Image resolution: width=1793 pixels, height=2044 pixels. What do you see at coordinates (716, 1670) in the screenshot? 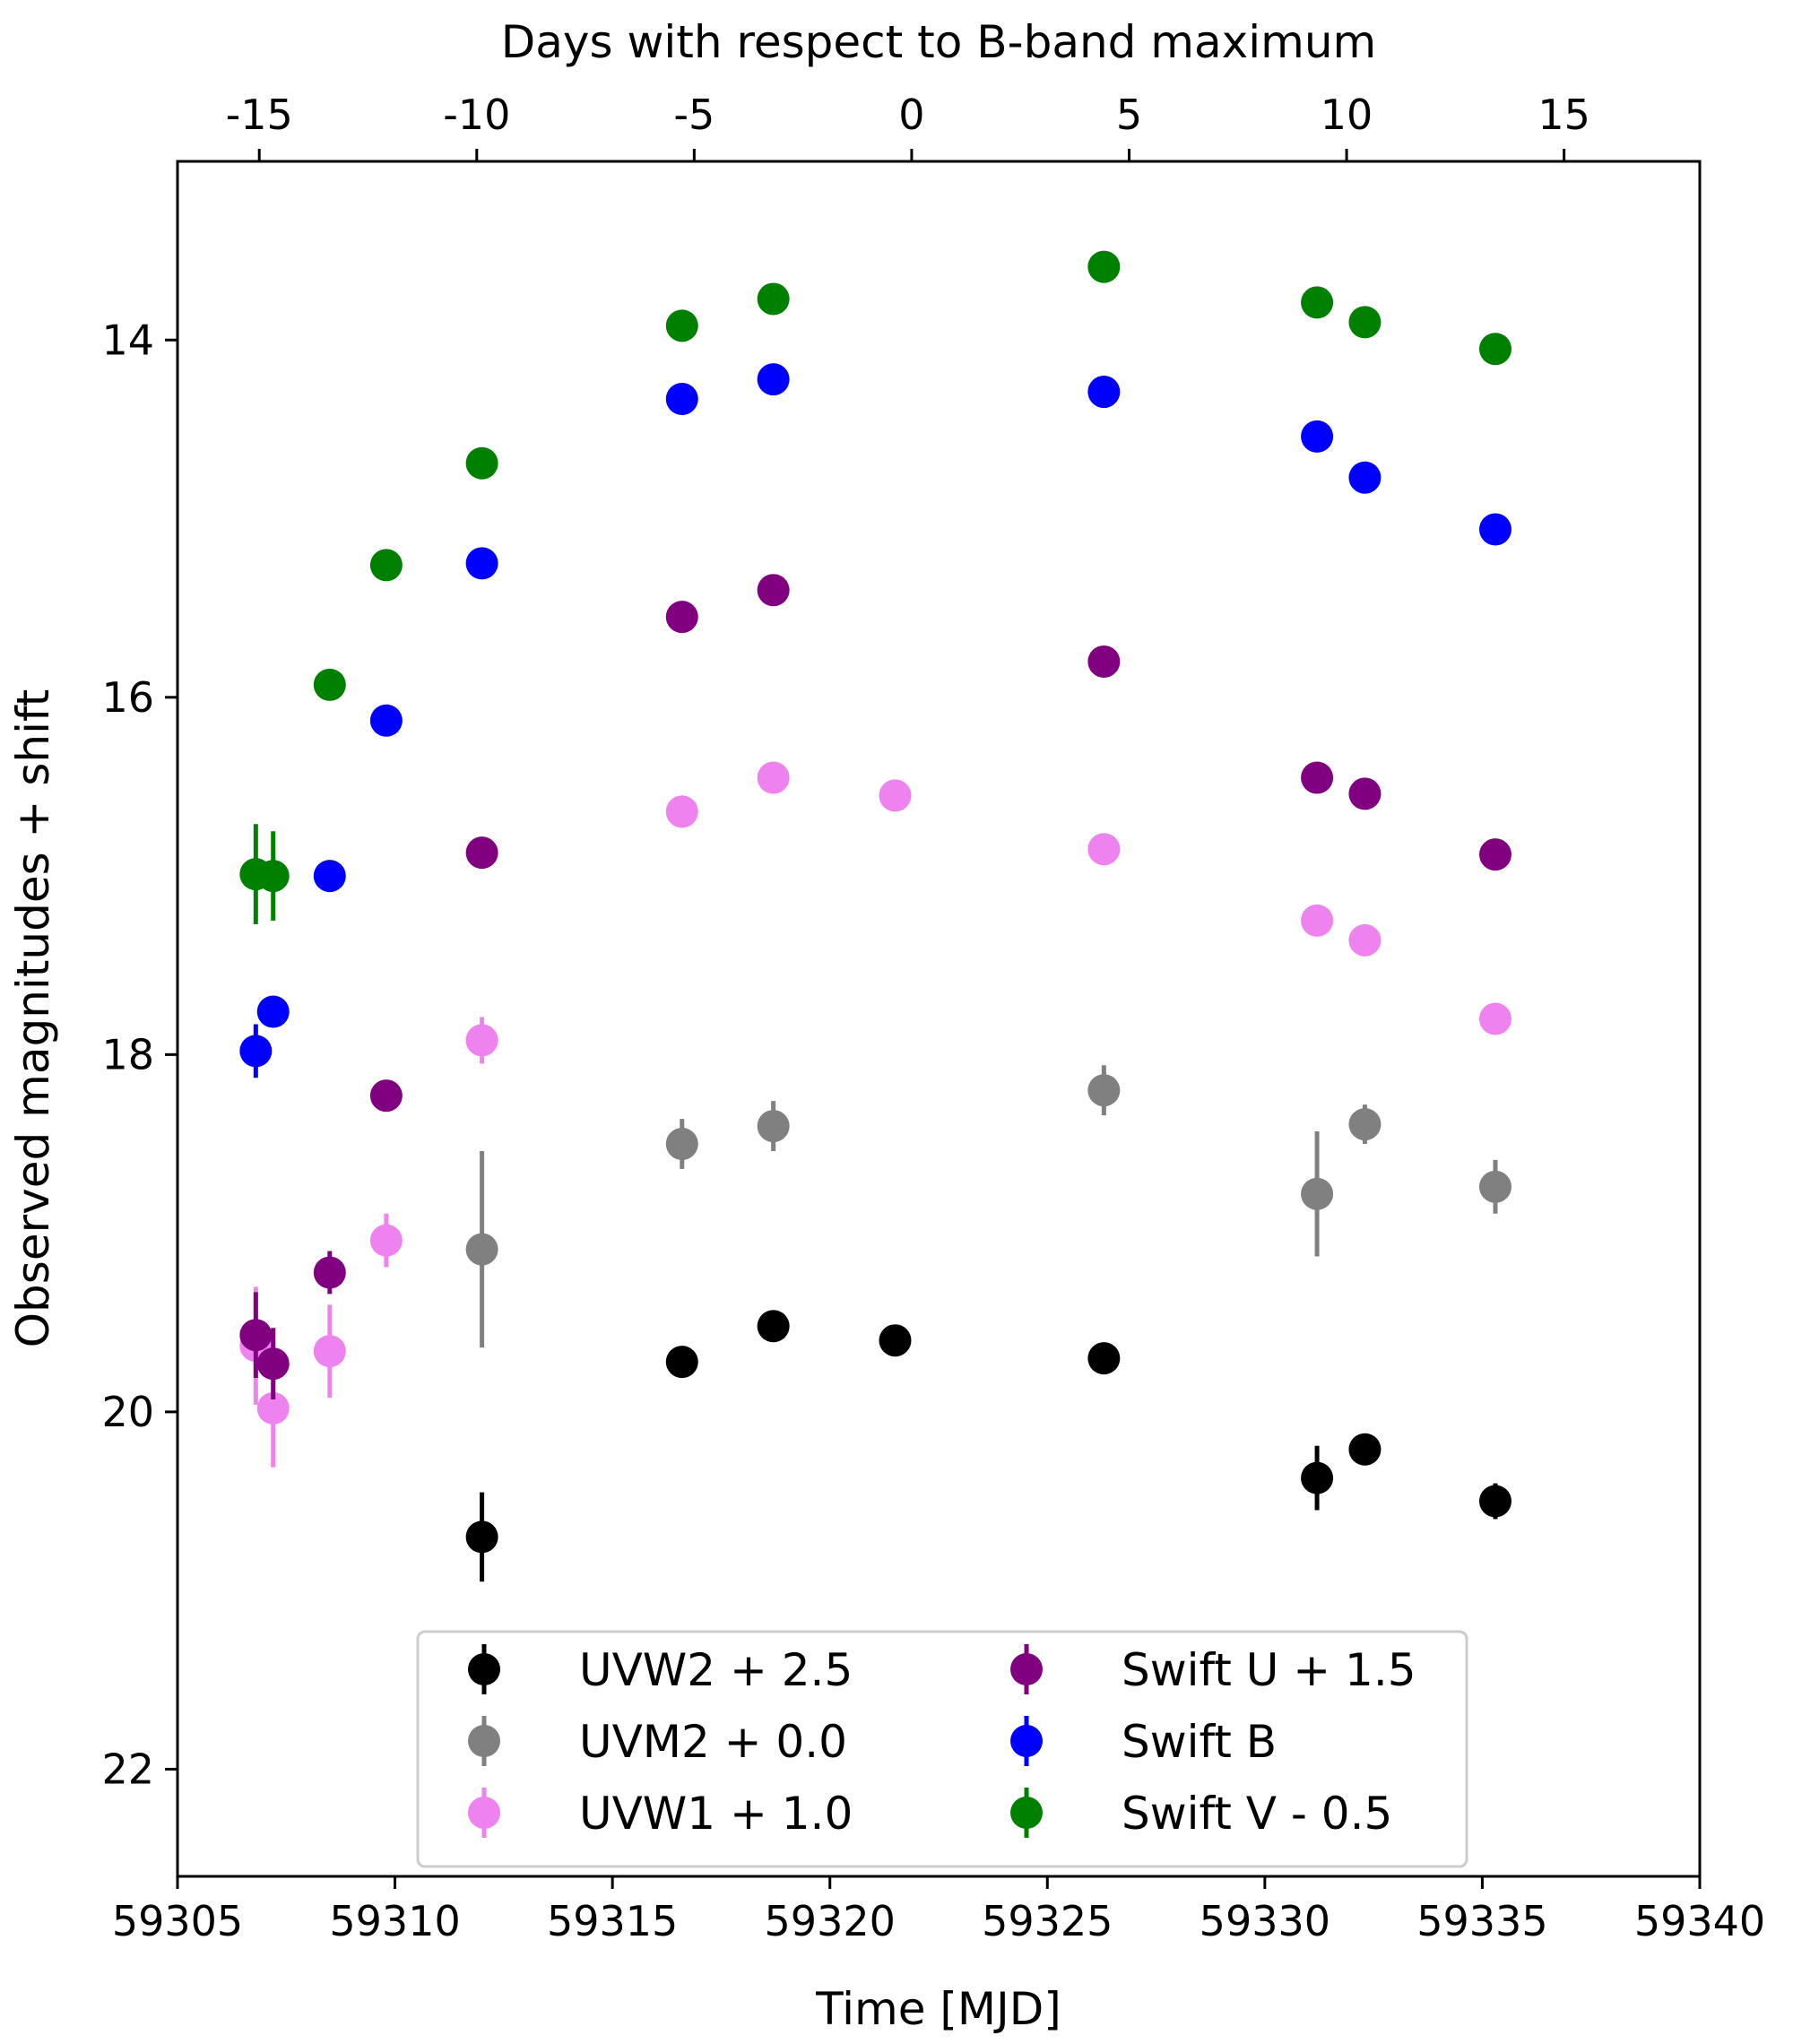
I see `legend-label-0: UVW2 + 2.5` at bounding box center [716, 1670].